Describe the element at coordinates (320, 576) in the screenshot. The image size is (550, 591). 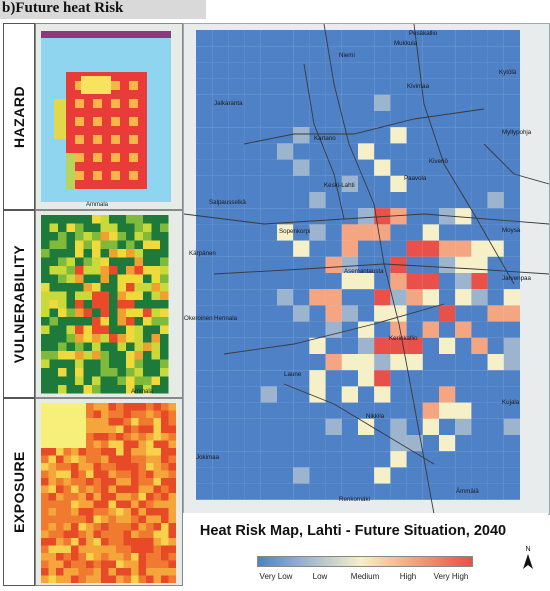
I see `legend-low: Low` at that location.